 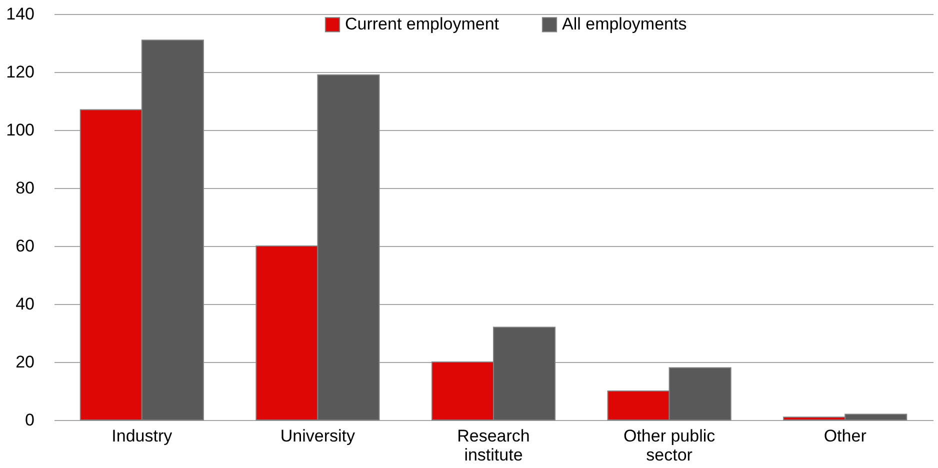 What do you see at coordinates (422, 24) in the screenshot?
I see `legend-label: Current employment` at bounding box center [422, 24].